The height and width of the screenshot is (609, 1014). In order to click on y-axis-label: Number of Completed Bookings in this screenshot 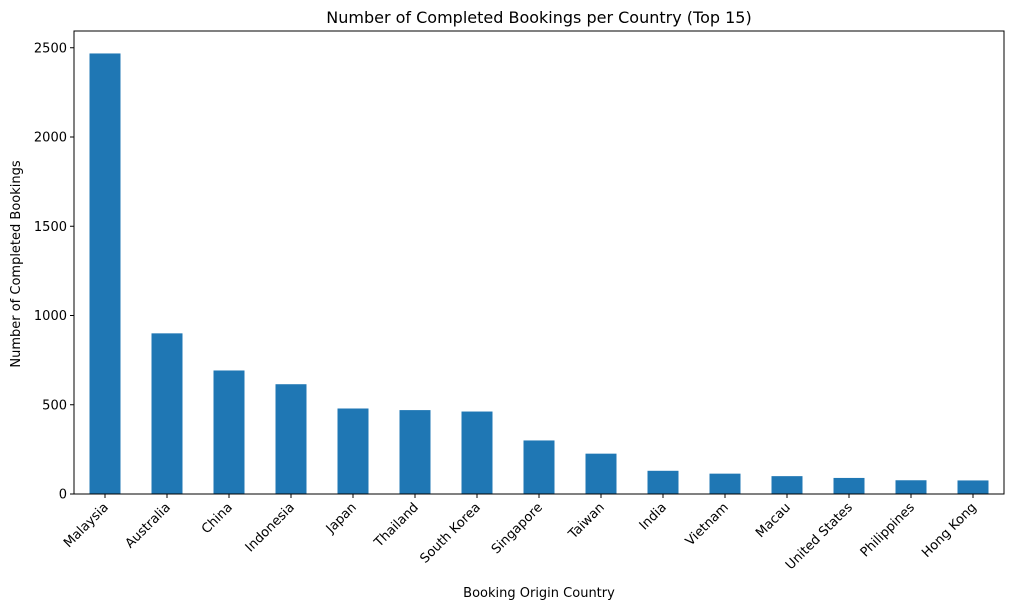, I will do `click(16, 264)`.